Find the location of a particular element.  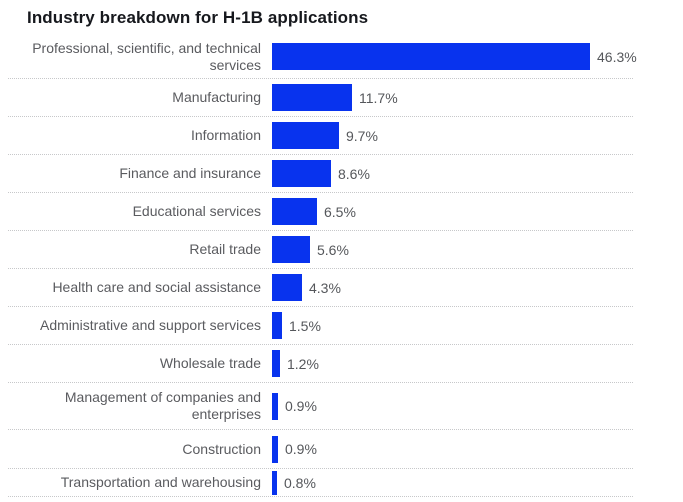

bar-area: 4.3% is located at coordinates (452, 287).